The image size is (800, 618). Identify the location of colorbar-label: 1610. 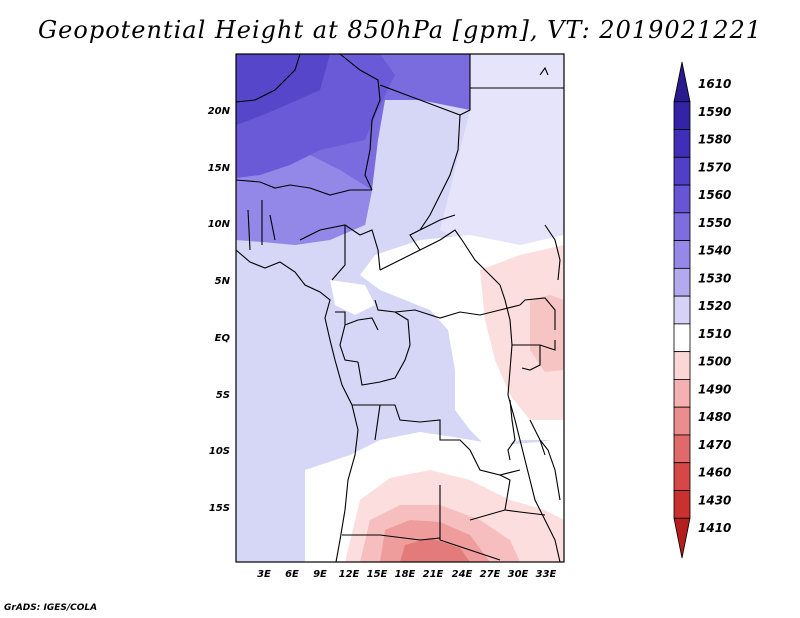
(714, 84).